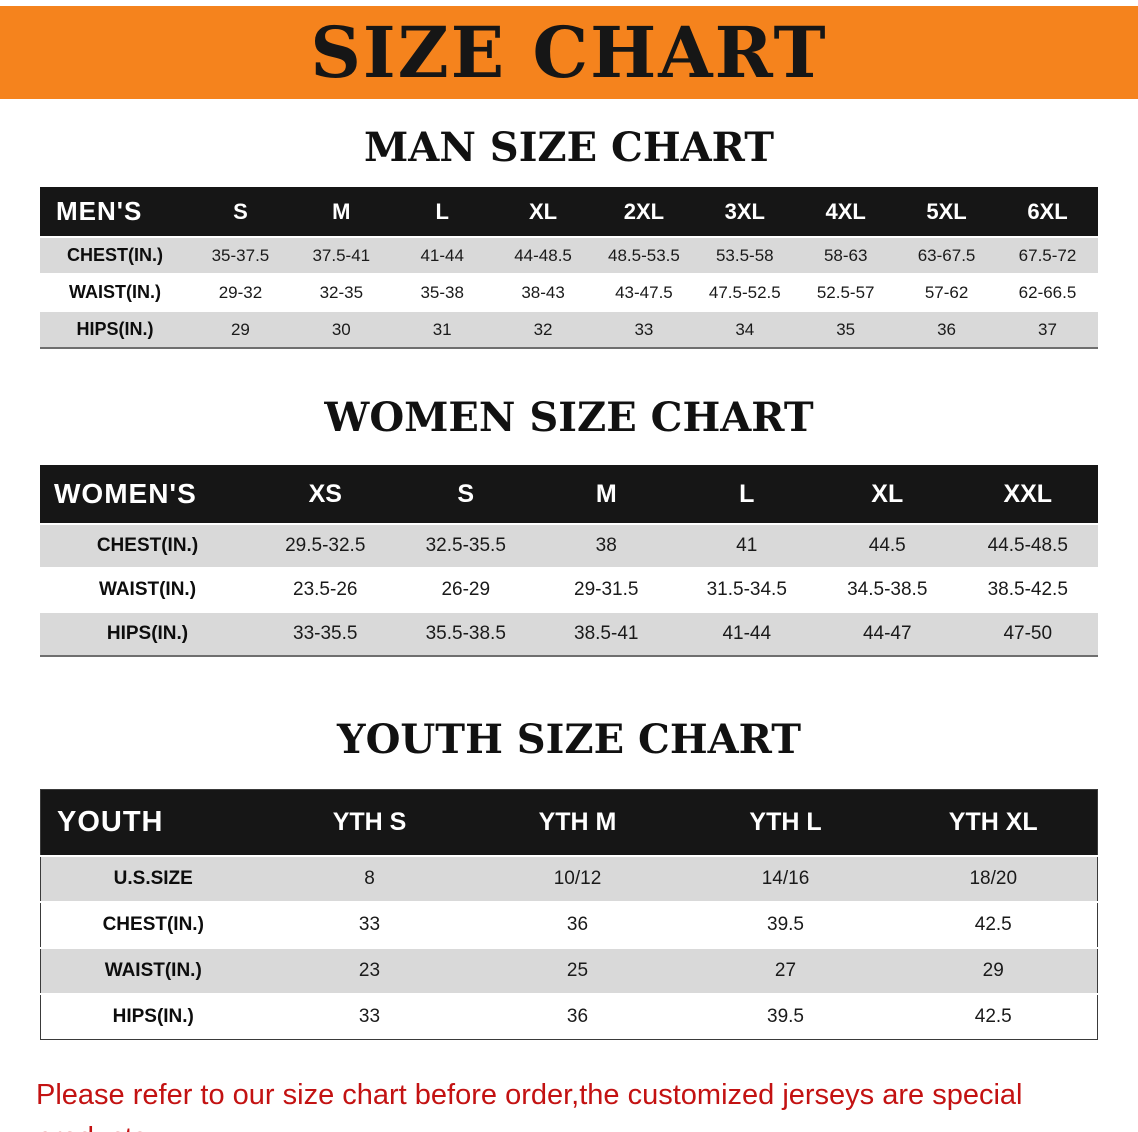 Image resolution: width=1138 pixels, height=1132 pixels. Describe the element at coordinates (845, 292) in the screenshot. I see `size-cell: 52.5-57` at that location.